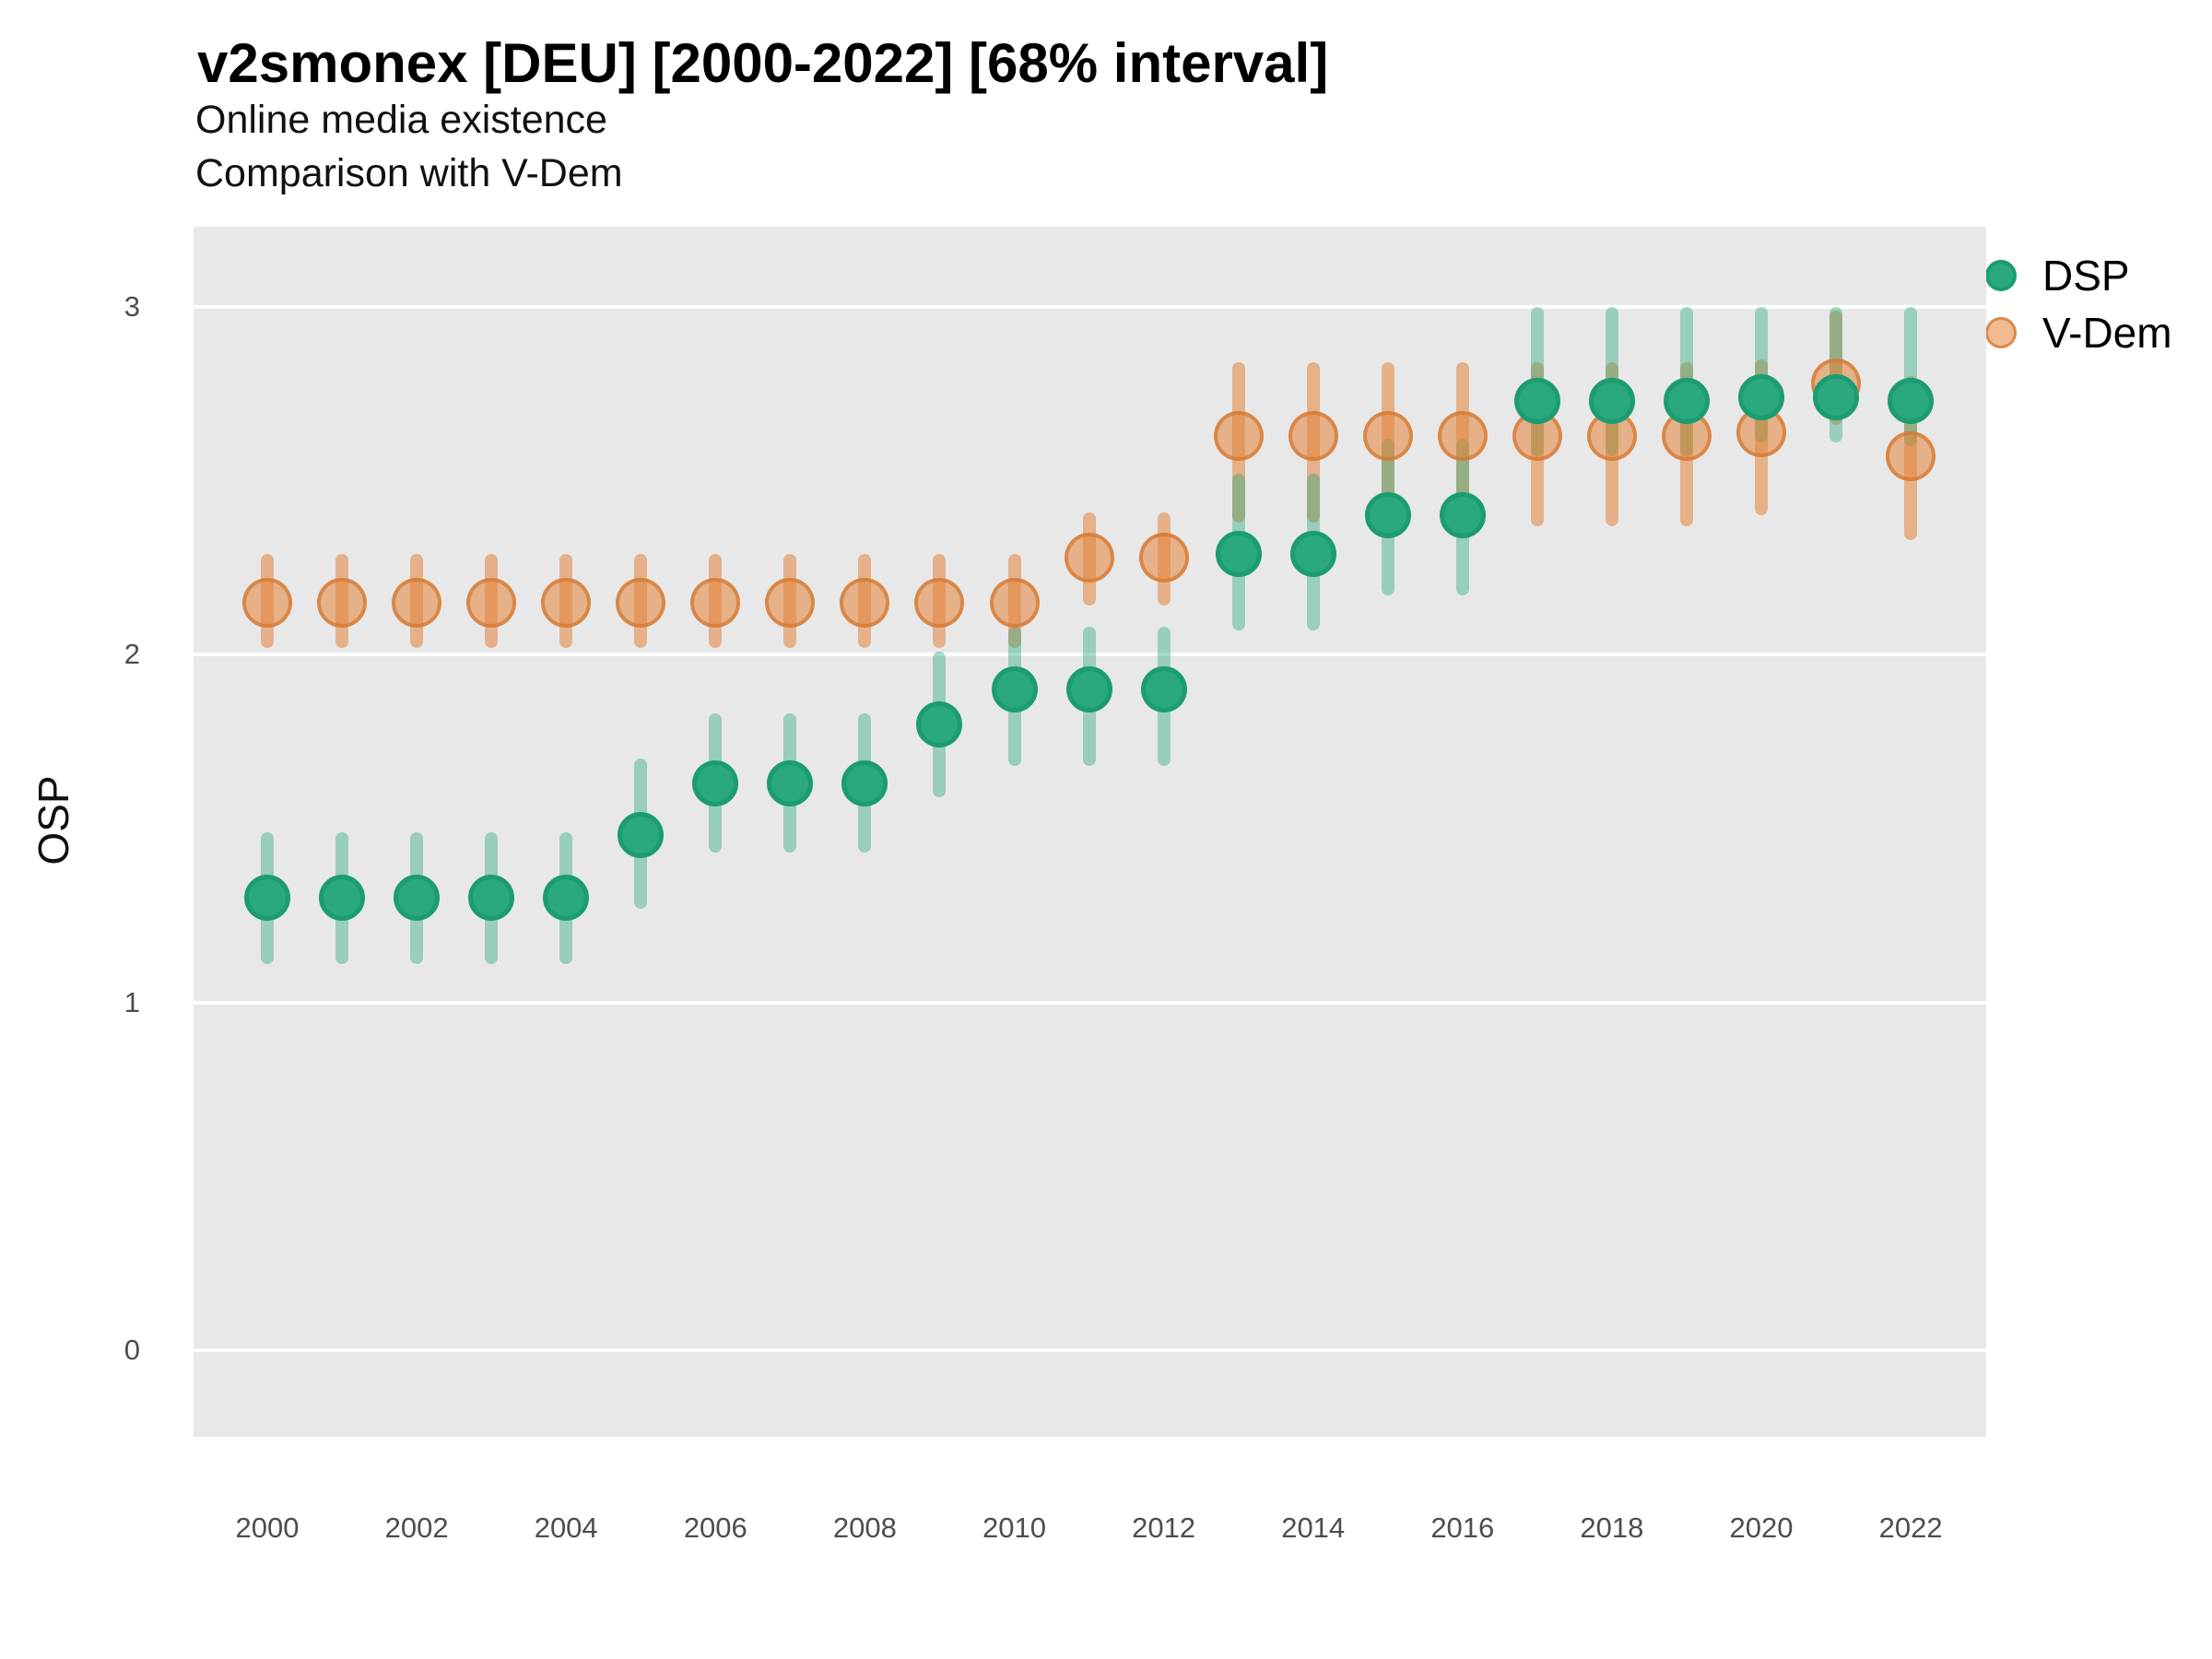  Describe the element at coordinates (566, 602) in the screenshot. I see `point-vdem-2004` at that location.